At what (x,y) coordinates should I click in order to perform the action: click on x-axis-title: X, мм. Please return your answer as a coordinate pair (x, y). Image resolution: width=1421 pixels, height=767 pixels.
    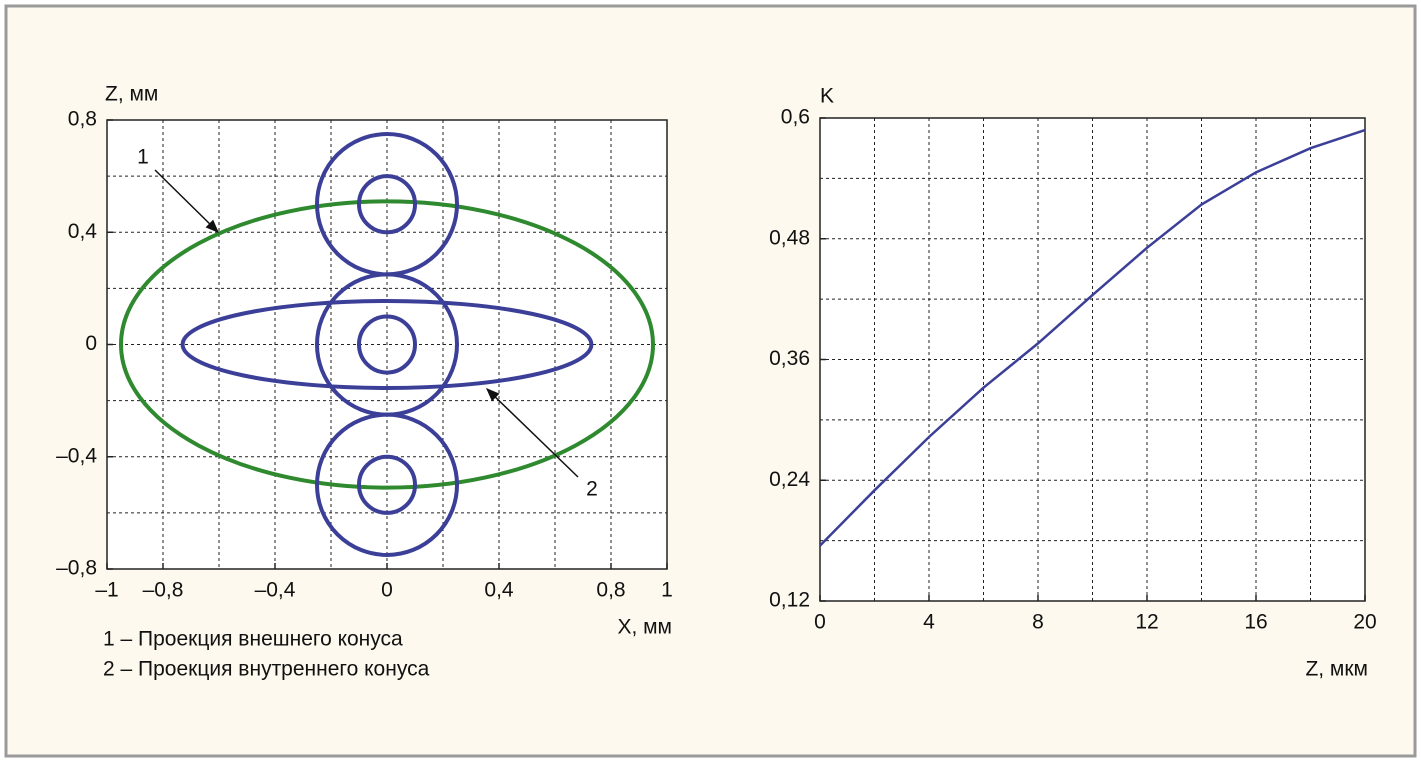
    Looking at the image, I should click on (644, 627).